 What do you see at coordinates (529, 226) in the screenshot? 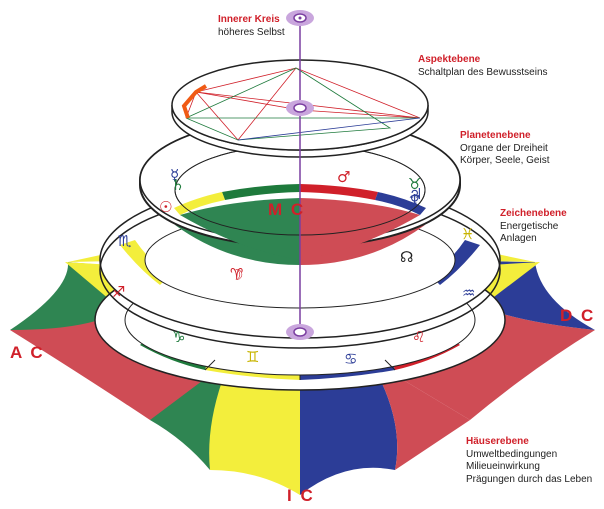
I see `sign-plane-line: Energetische` at bounding box center [529, 226].